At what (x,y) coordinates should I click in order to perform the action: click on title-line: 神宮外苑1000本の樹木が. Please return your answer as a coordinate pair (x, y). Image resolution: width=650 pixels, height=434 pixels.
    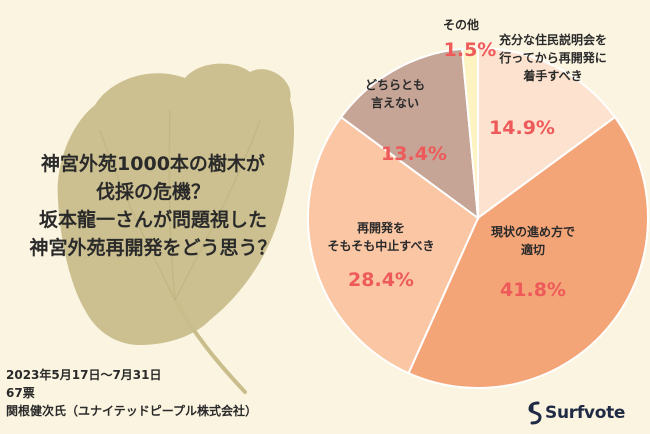
    Looking at the image, I should click on (153, 164).